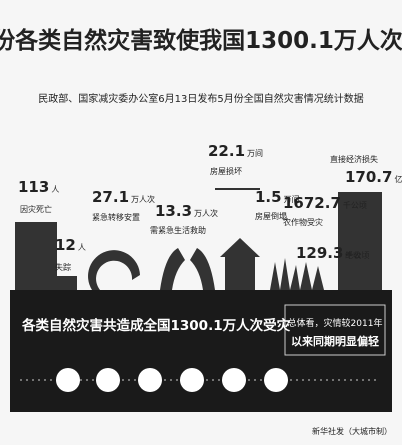 The image size is (402, 445). What do you see at coordinates (116, 217) in the screenshot?
I see `stat-label: 紧急转移安置` at bounding box center [116, 217].